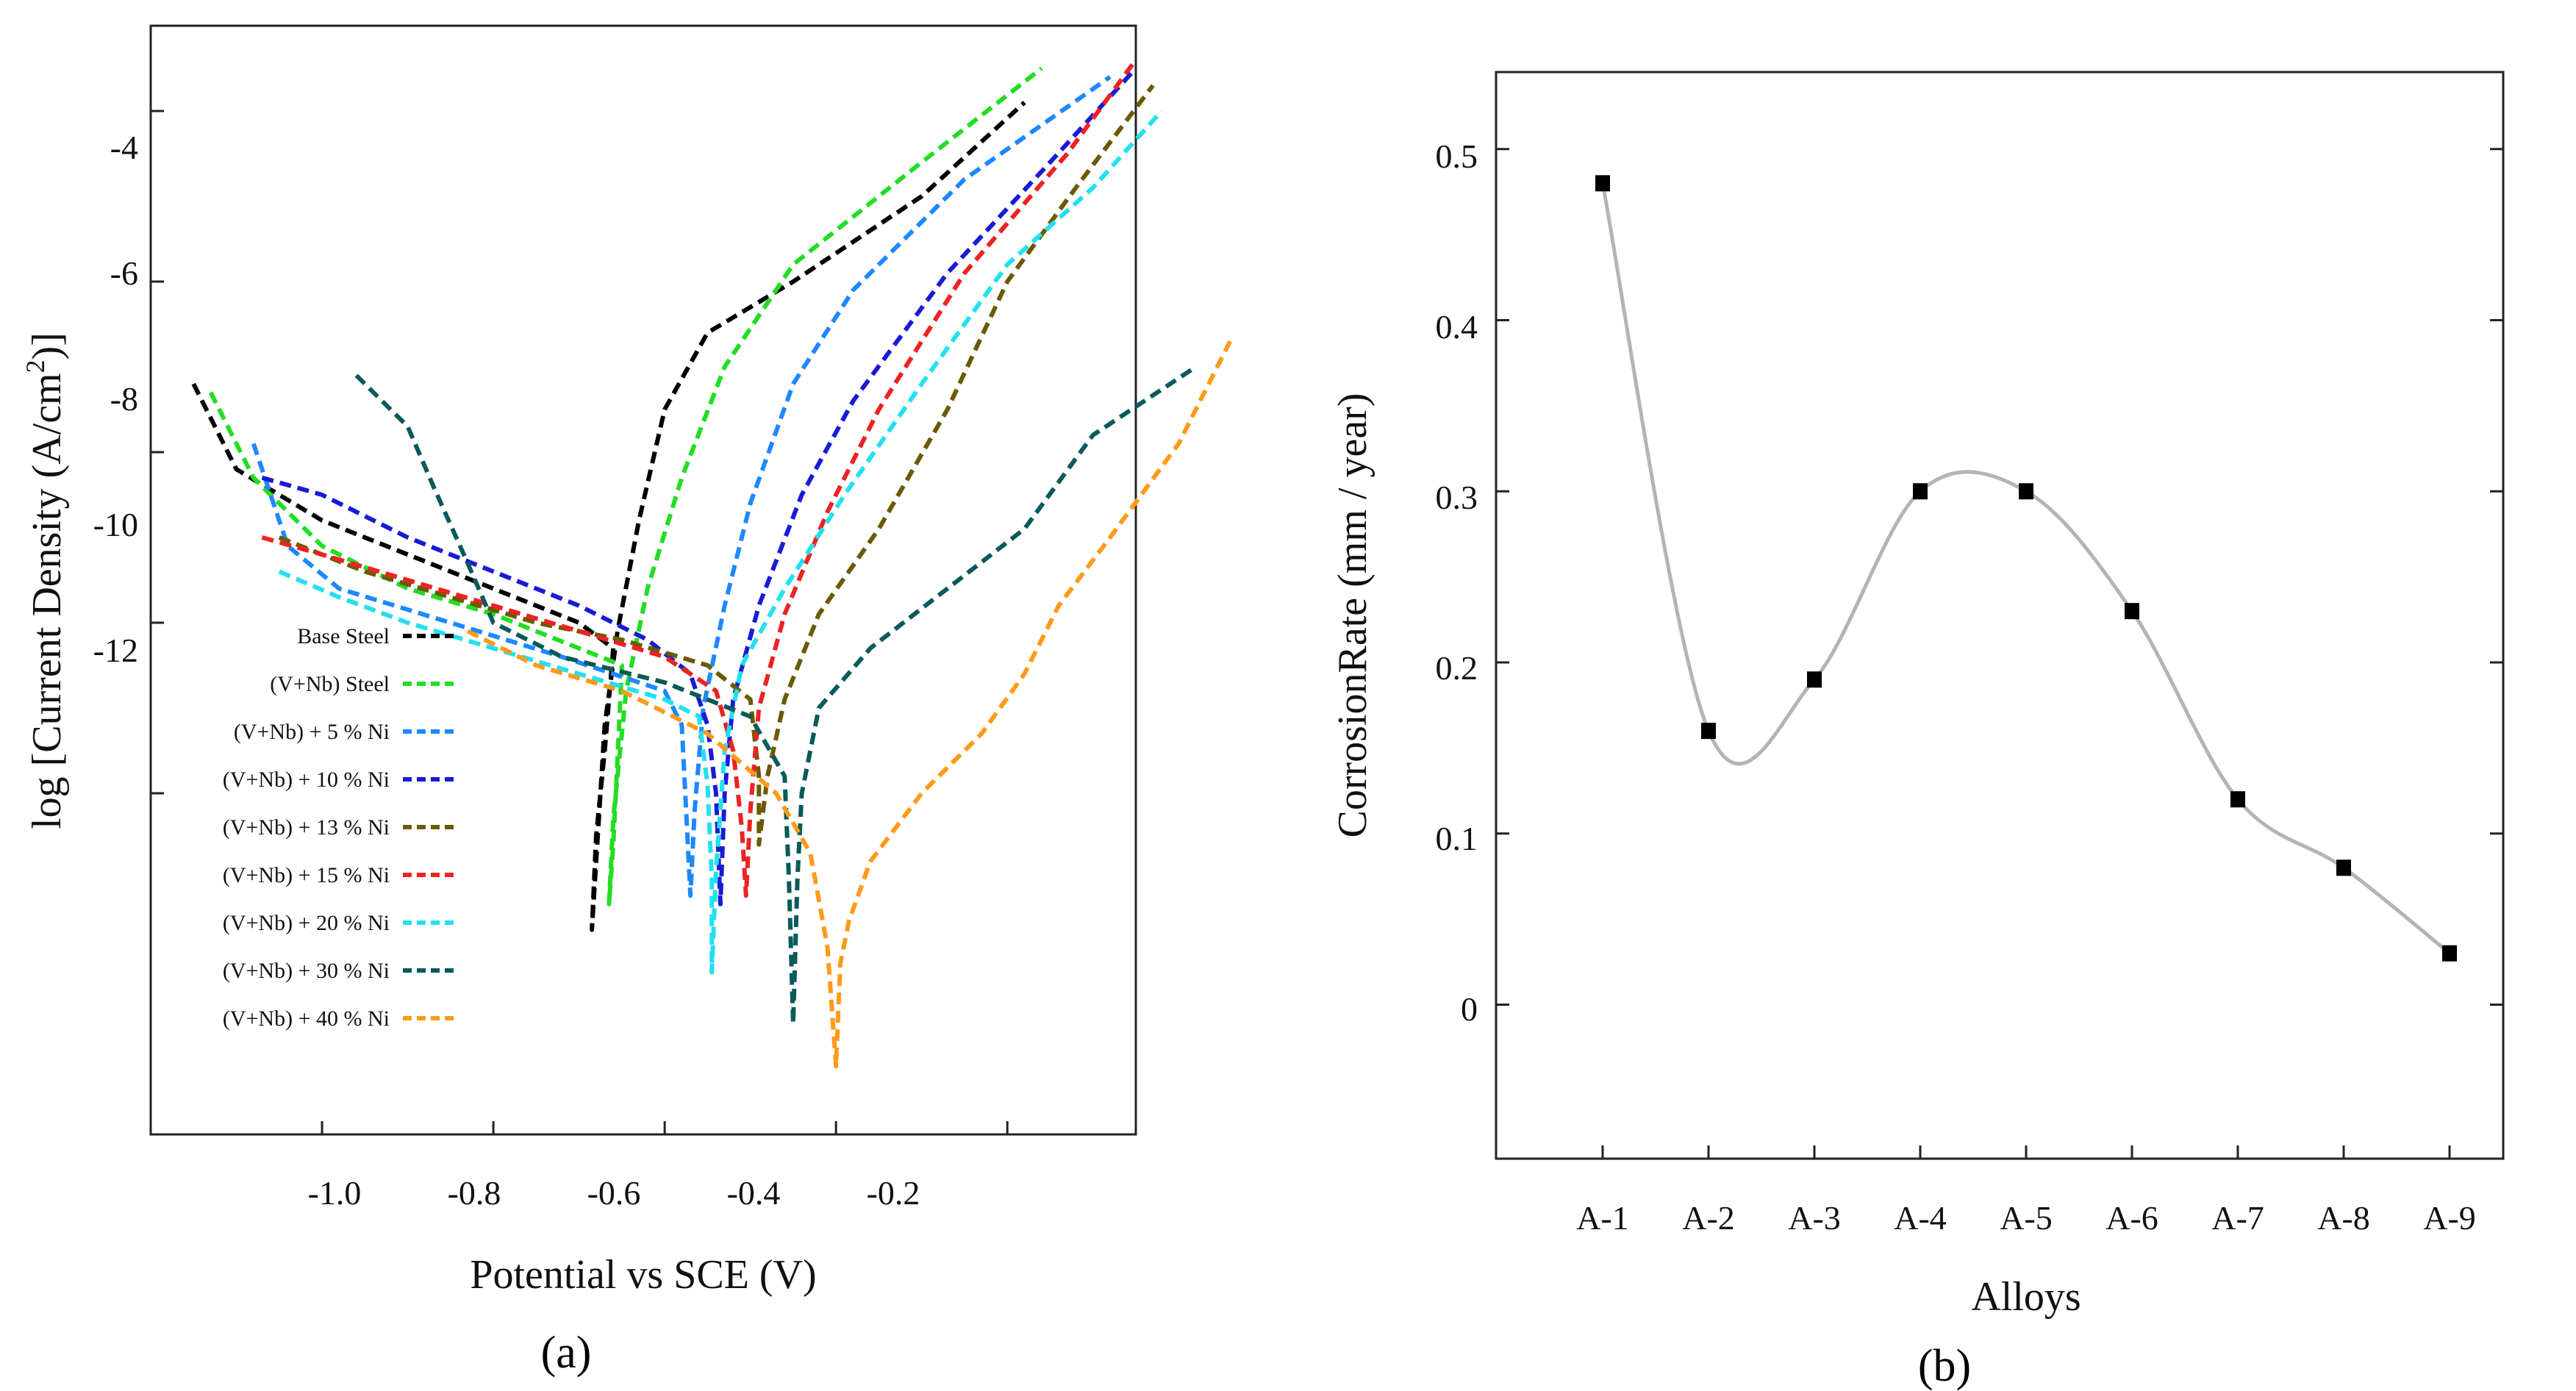 The width and height of the screenshot is (2576, 1391). I want to click on b-ytick-label: 0, so click(1469, 1009).